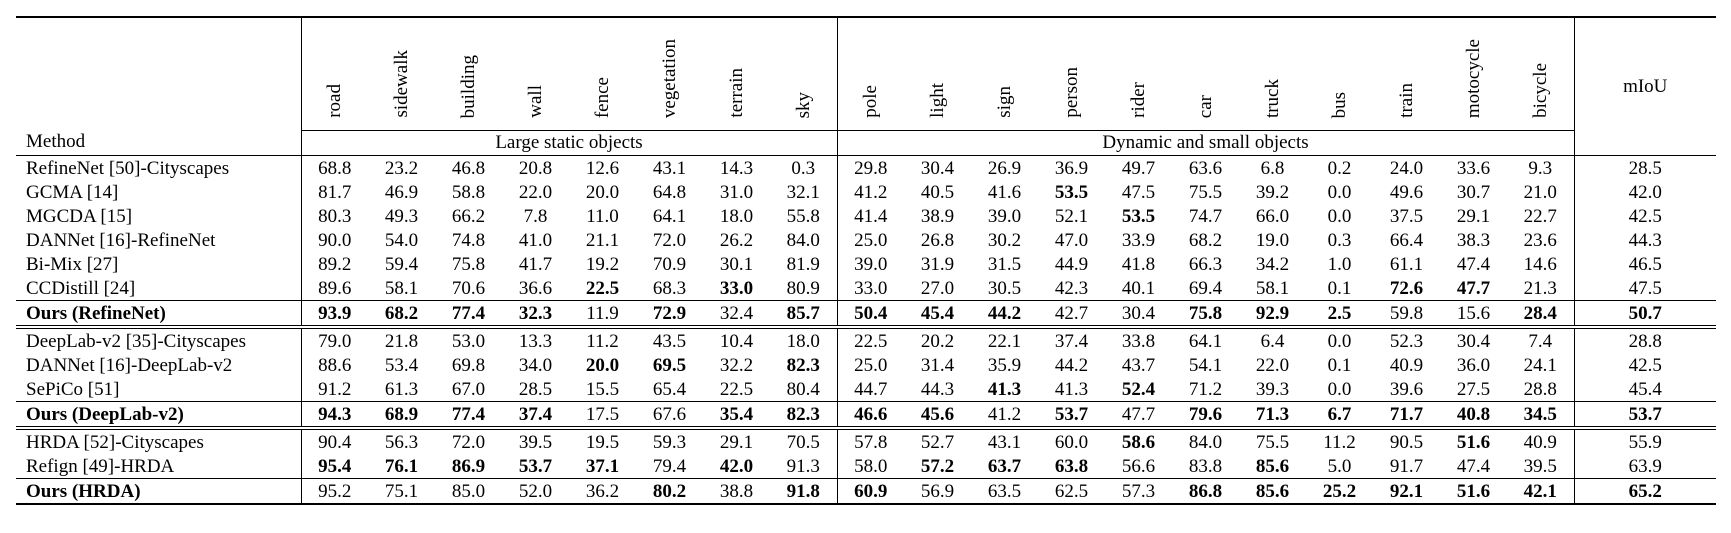 The image size is (1731, 533). What do you see at coordinates (1205, 466) in the screenshot?
I see `value-cell: 83.8` at bounding box center [1205, 466].